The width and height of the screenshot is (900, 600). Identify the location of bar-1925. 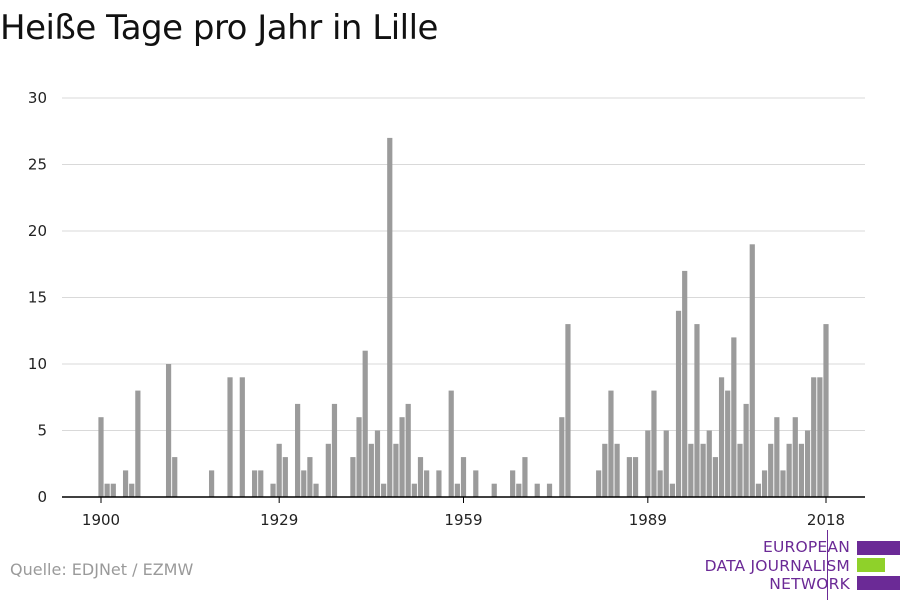
(255, 483).